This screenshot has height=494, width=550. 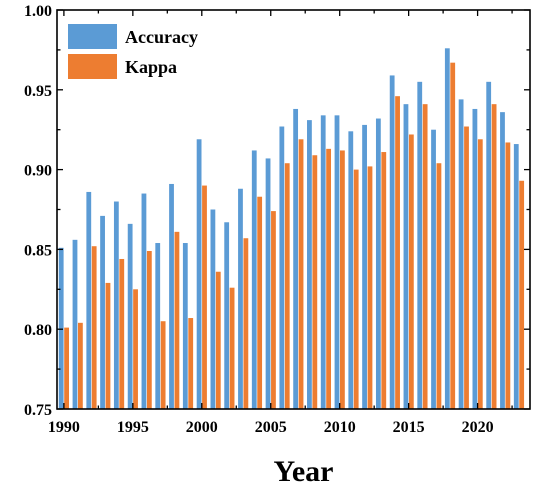 What do you see at coordinates (38, 410) in the screenshot?
I see `y-tick-label: 0.75` at bounding box center [38, 410].